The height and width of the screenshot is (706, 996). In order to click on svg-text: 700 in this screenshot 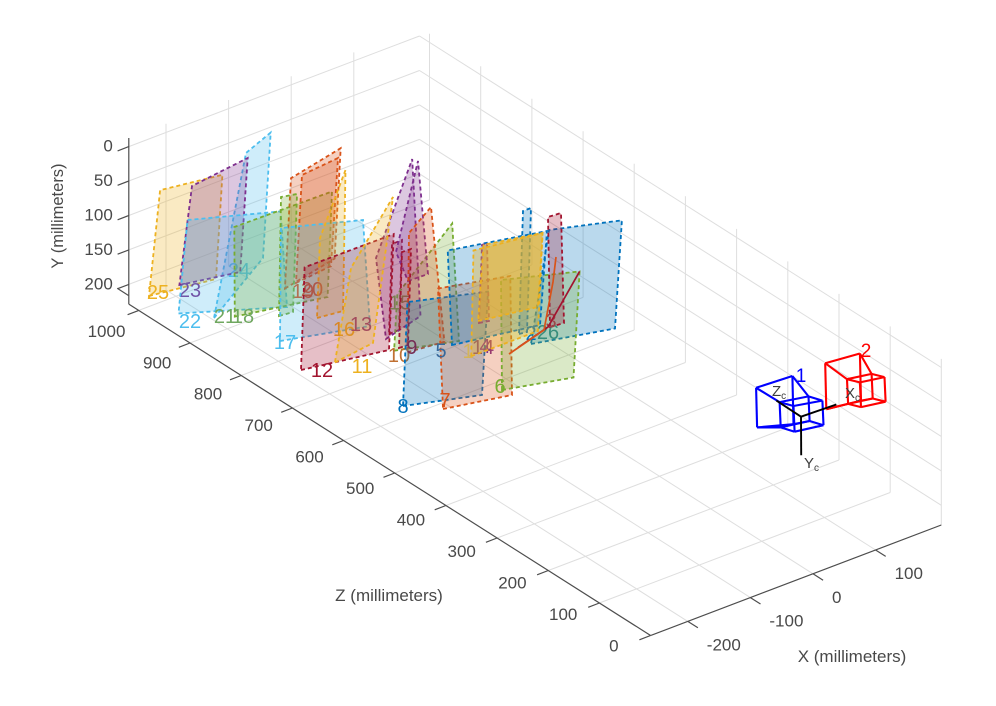, I will do `click(259, 425)`.